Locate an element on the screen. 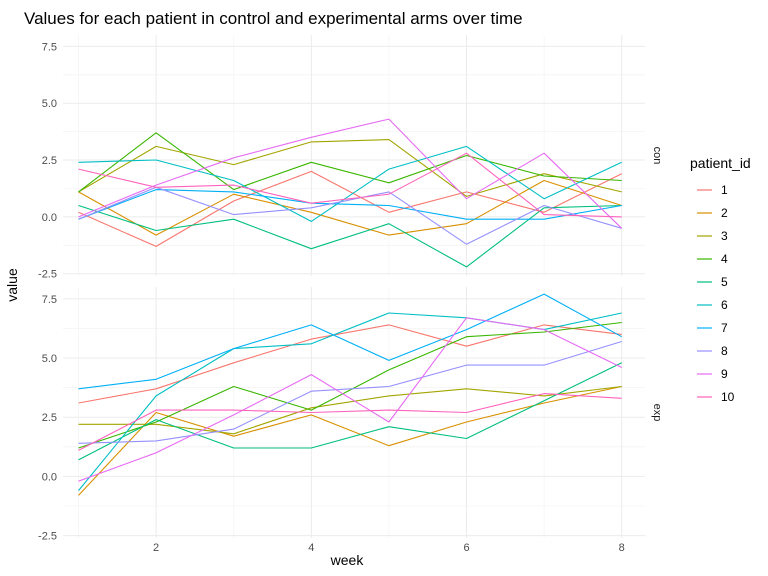 The image size is (768, 576). legend-item-9: 9 is located at coordinates (712, 374).